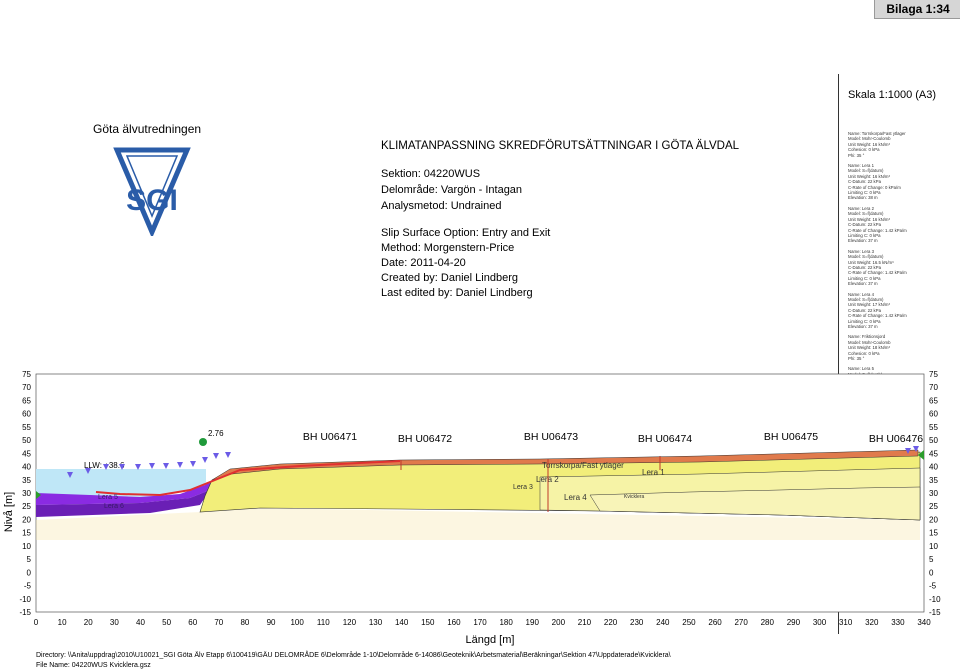  I want to click on critical-slip-center, so click(203, 442).